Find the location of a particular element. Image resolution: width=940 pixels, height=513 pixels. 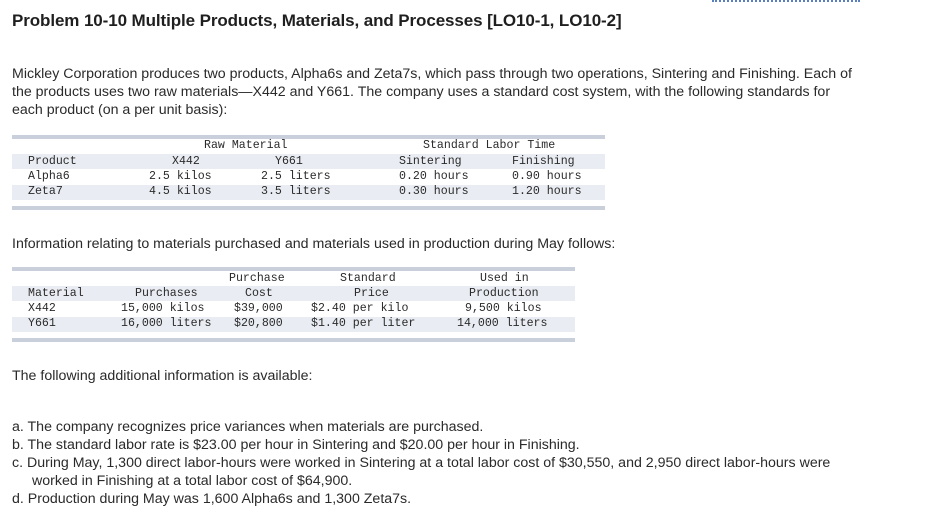

header-purchase: Purchase is located at coordinates (257, 278).